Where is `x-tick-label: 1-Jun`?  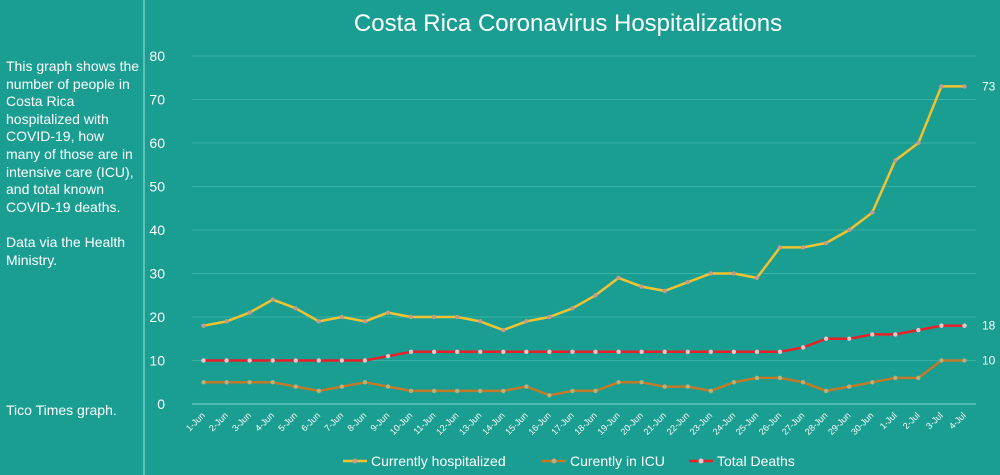 x-tick-label: 1-Jun is located at coordinates (195, 421).